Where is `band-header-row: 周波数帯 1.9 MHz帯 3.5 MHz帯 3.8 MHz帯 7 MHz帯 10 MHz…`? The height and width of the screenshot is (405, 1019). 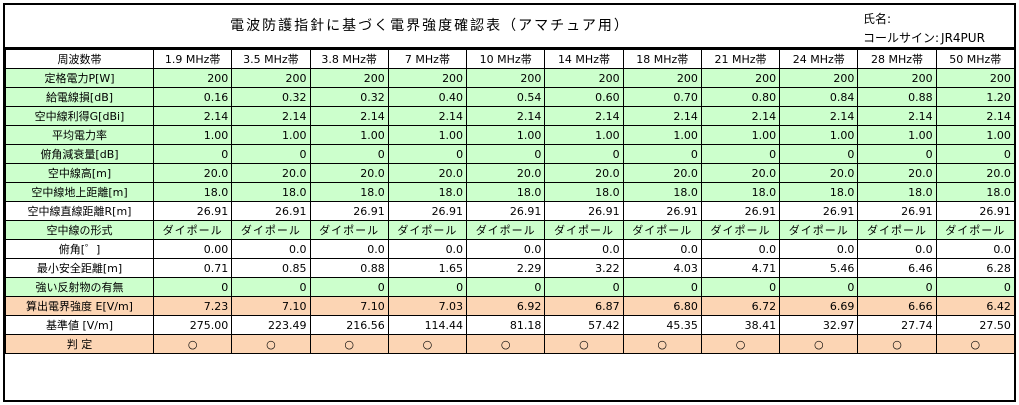
band-header-row: 周波数帯 1.9 MHz帯 3.5 MHz帯 3.8 MHz帯 7 MHz帯 10 MHz… is located at coordinates (509, 59).